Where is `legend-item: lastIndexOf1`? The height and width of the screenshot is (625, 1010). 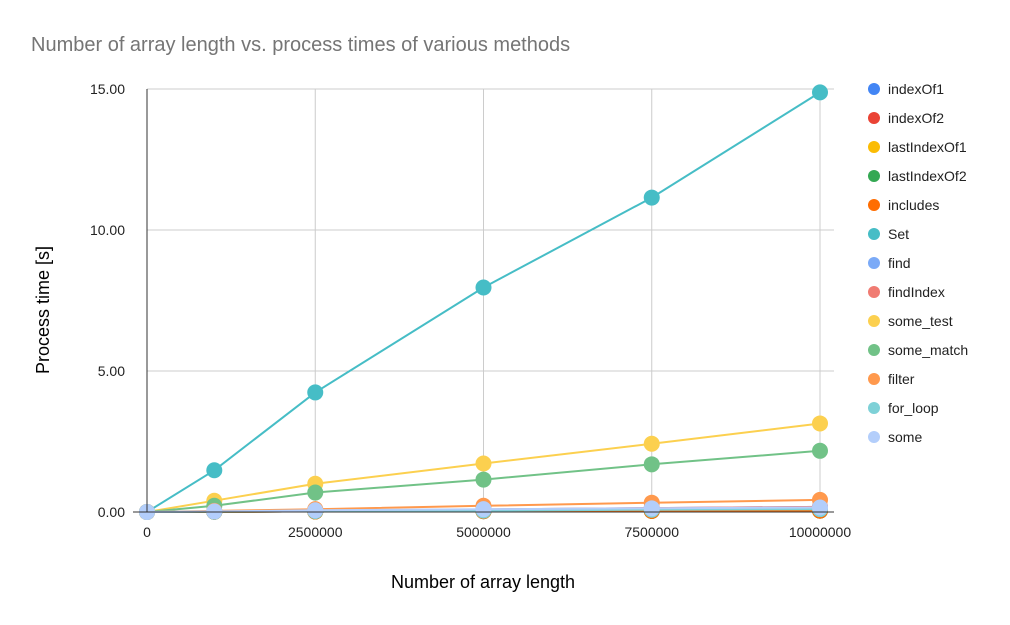
legend-item: lastIndexOf1 is located at coordinates (917, 147).